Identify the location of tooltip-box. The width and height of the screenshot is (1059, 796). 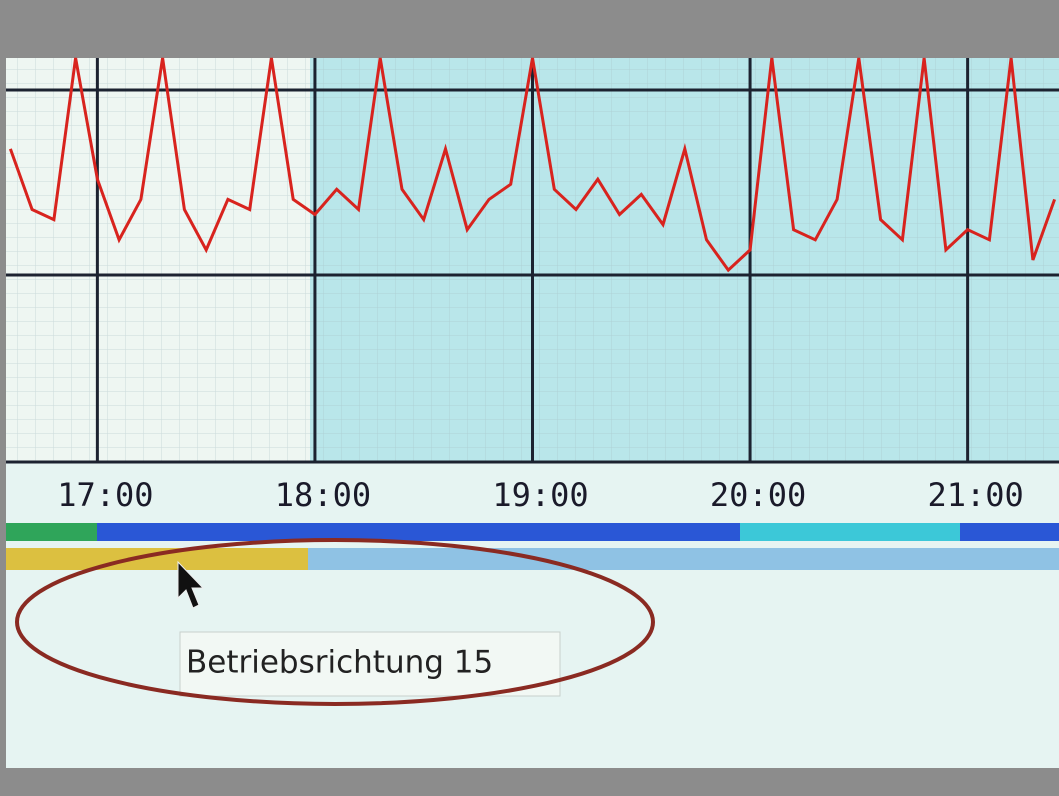
(370, 664).